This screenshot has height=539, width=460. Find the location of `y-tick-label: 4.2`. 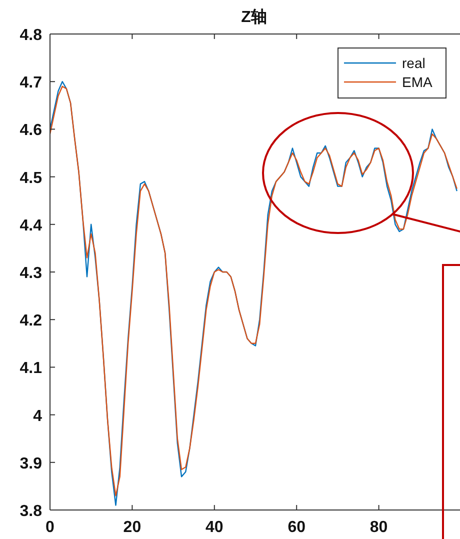

y-tick-label: 4.2 is located at coordinates (31, 321).